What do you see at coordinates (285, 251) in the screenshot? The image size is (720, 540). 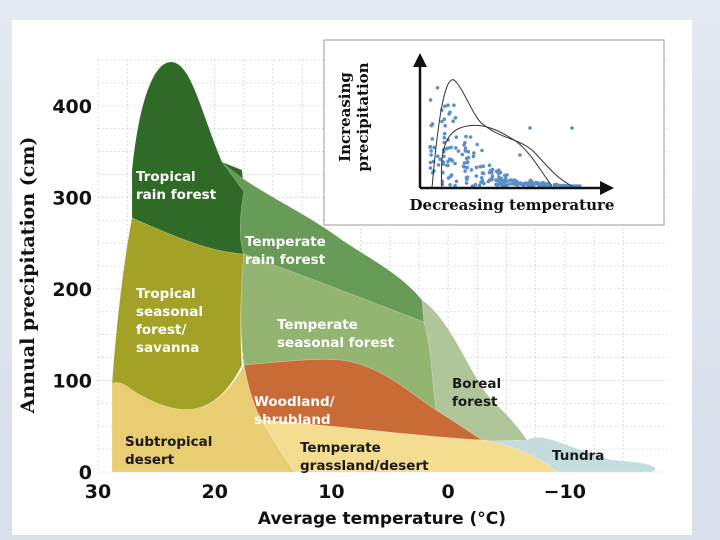 I see `biome-label-temperate-rain-forest: Temperate rain forest` at bounding box center [285, 251].